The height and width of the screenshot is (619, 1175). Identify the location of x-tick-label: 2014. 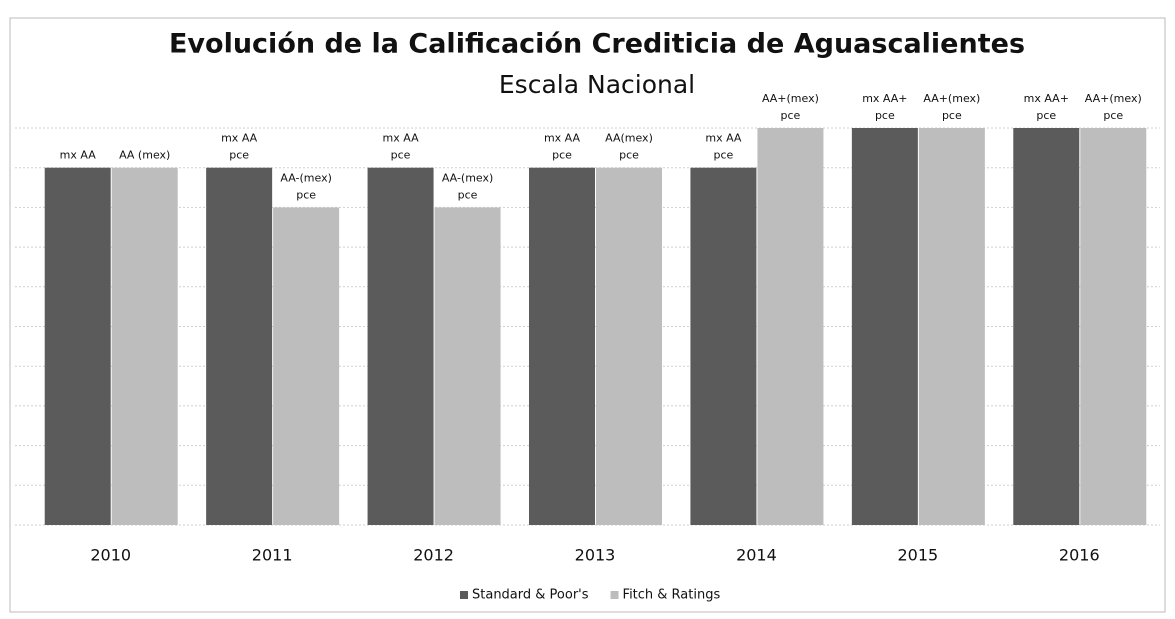
(756, 555).